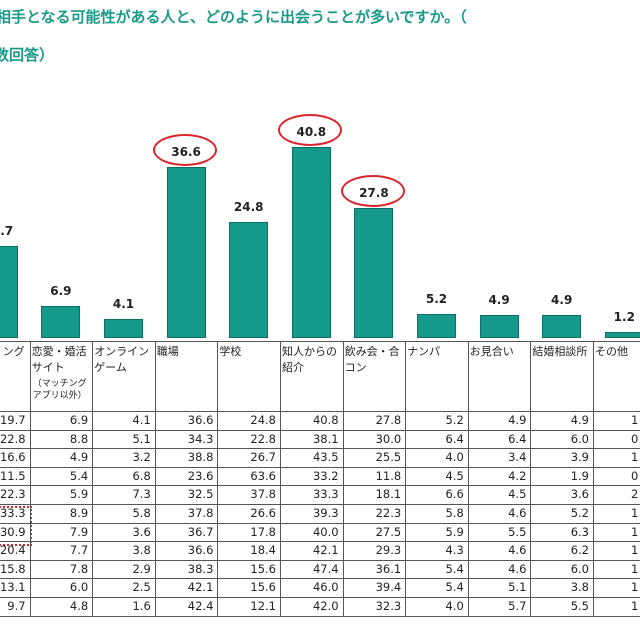  What do you see at coordinates (200, 475) in the screenshot?
I see `table-cell: 23.6` at bounding box center [200, 475].